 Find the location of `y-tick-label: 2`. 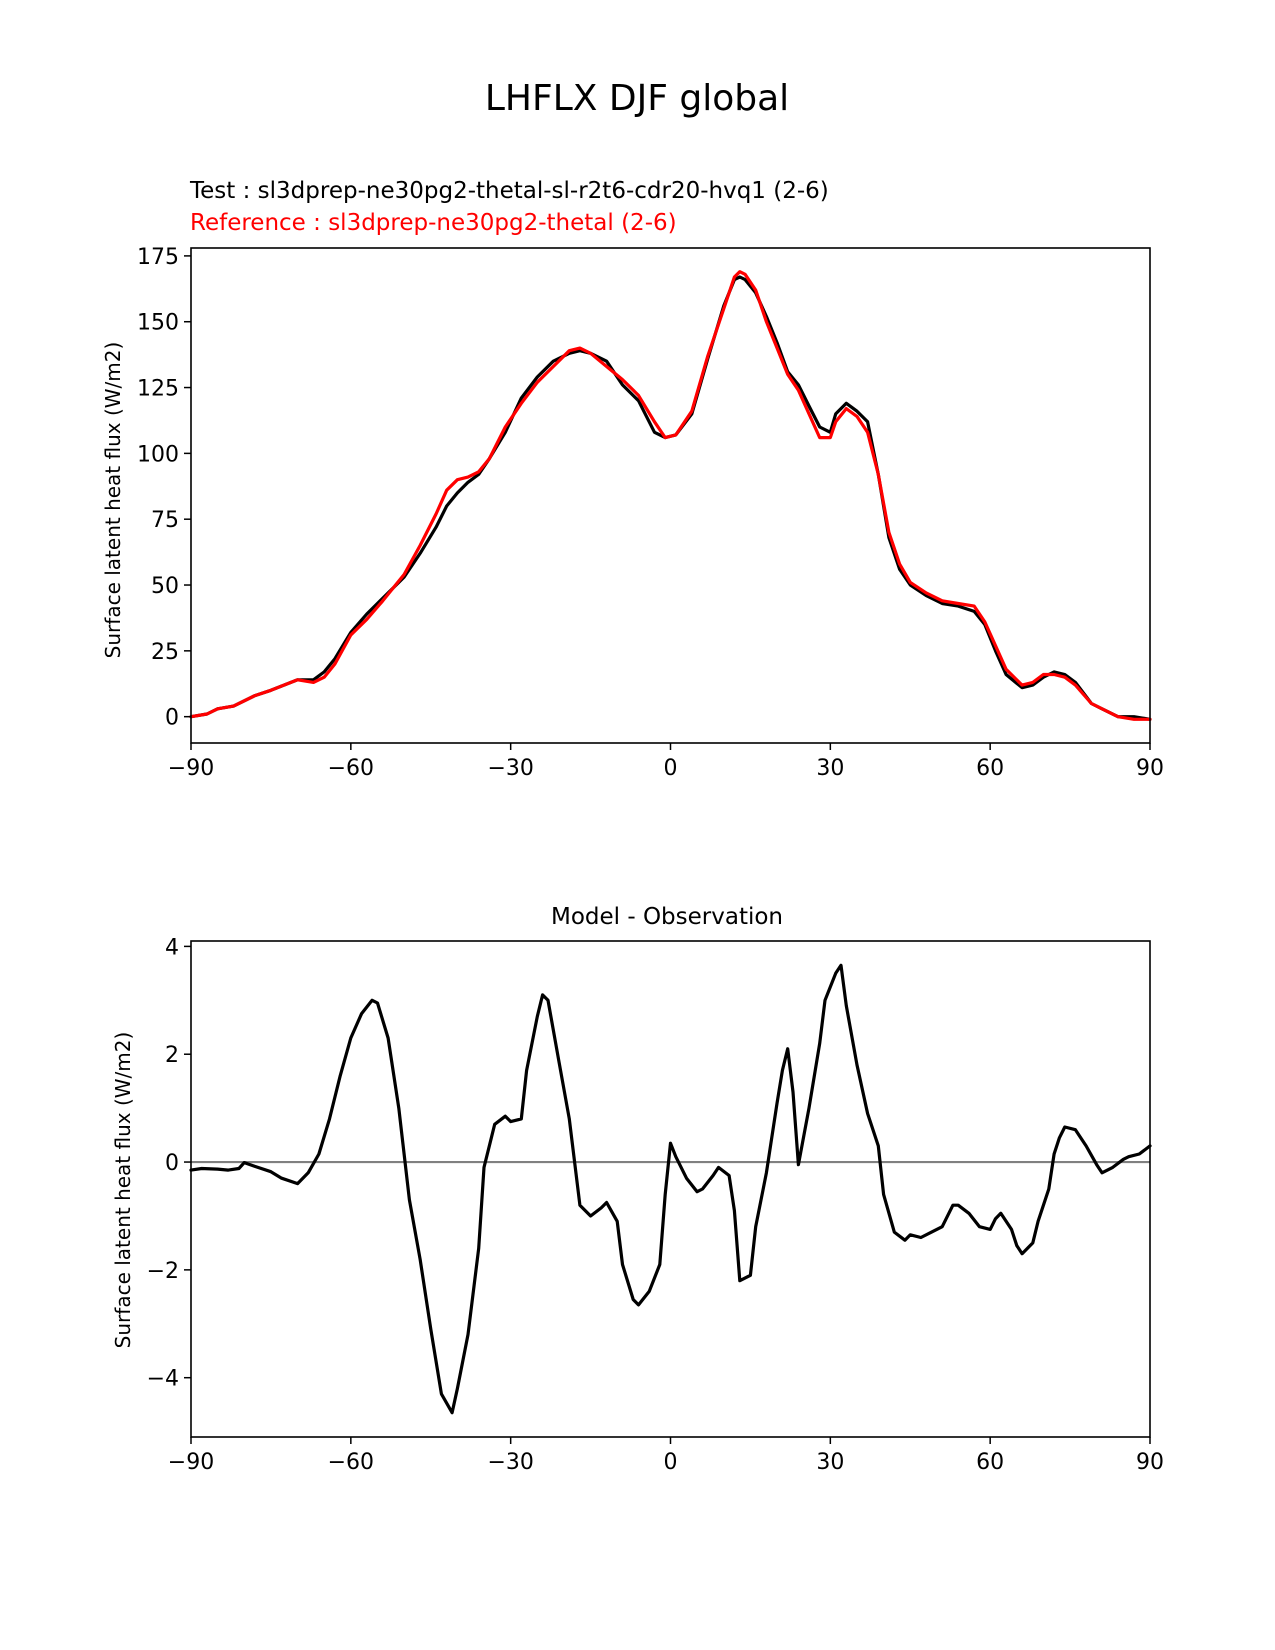

y-tick-label: 2 is located at coordinates (172, 1055).